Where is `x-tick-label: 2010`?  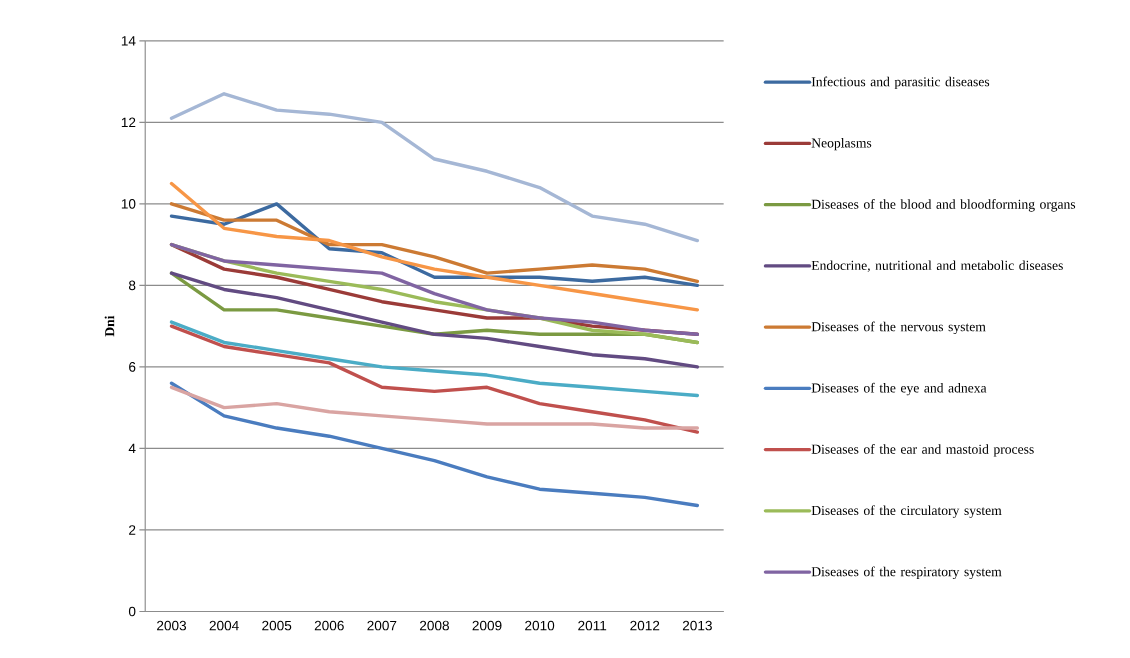
x-tick-label: 2010 is located at coordinates (540, 625).